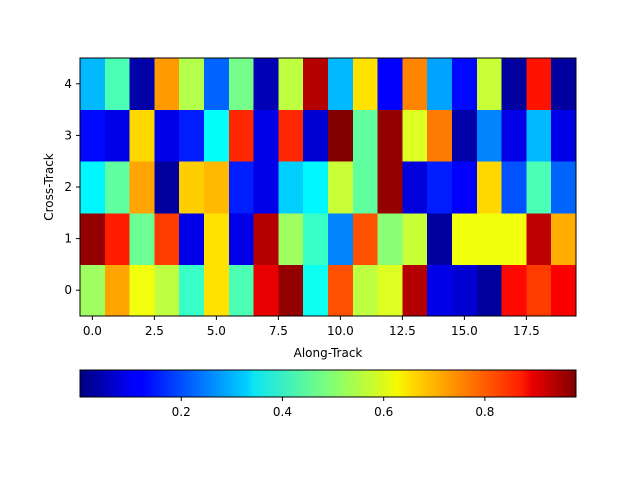 This screenshot has height=480, width=640. I want to click on y-axis-ticks: 0 1 2 3 4, so click(72, 187).